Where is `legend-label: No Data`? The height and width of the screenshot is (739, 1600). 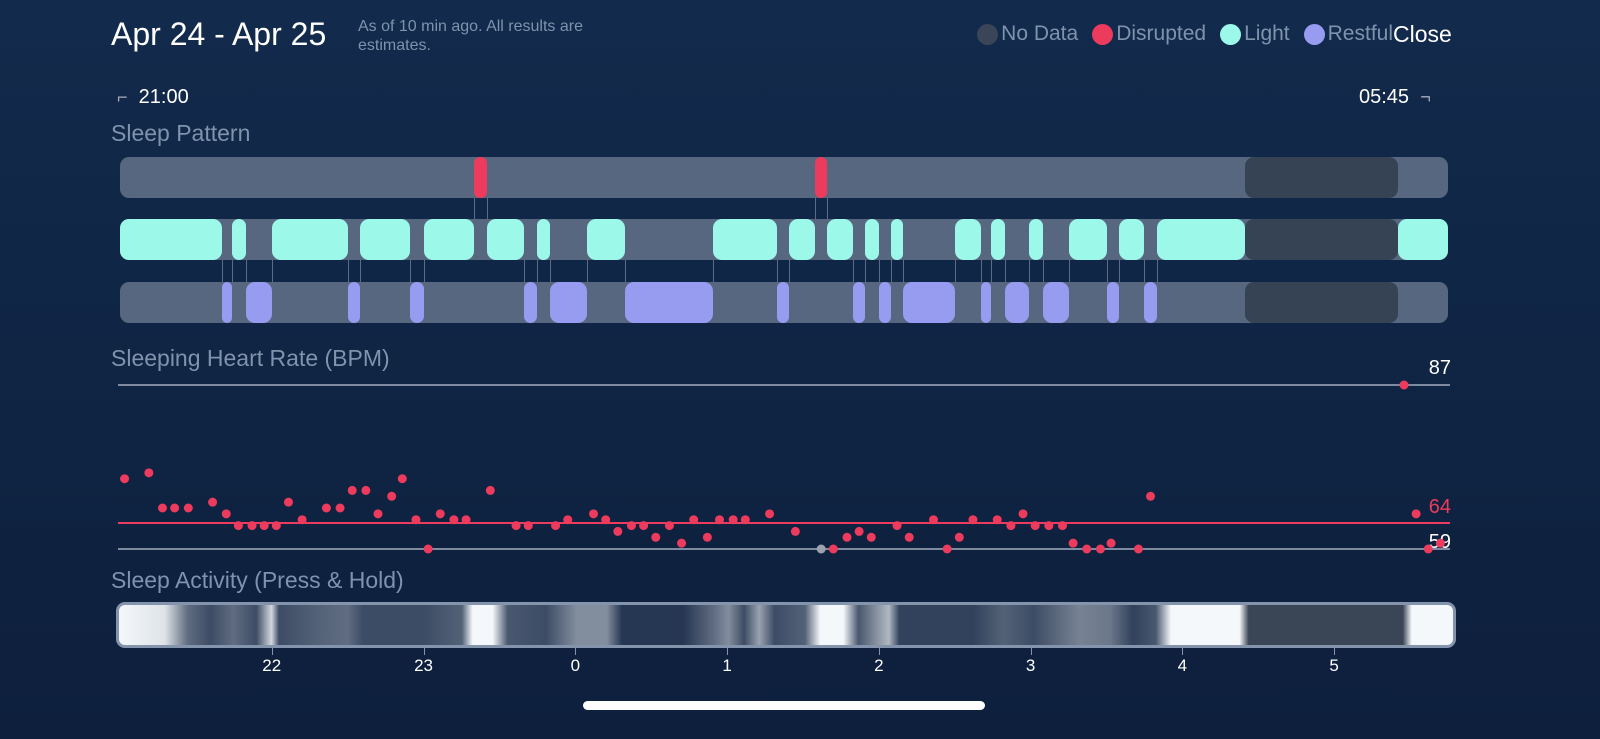 legend-label: No Data is located at coordinates (1040, 33).